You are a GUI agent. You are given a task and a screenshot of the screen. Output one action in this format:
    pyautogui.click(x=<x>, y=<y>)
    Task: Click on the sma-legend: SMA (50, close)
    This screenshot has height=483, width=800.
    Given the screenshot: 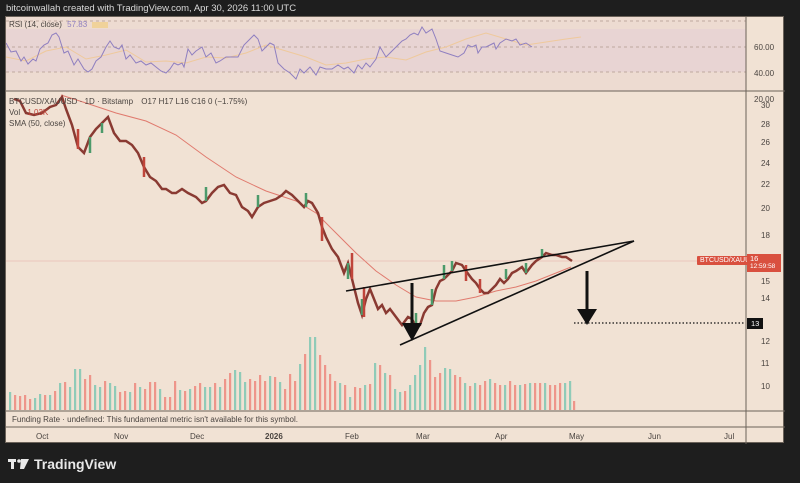 What is the action you would take?
    pyautogui.click(x=37, y=123)
    